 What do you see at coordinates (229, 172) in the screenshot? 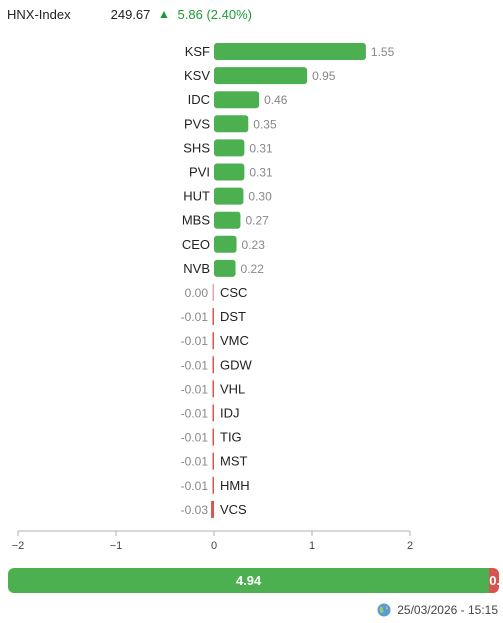
I see `bar-pvi` at bounding box center [229, 172].